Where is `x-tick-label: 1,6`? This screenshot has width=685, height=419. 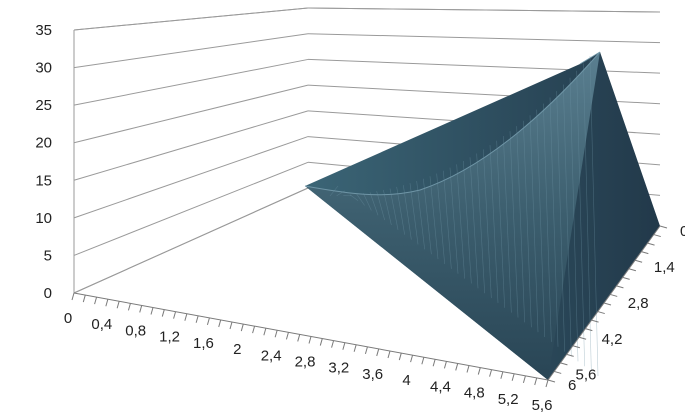 x-tick-label: 1,6 is located at coordinates (203, 343).